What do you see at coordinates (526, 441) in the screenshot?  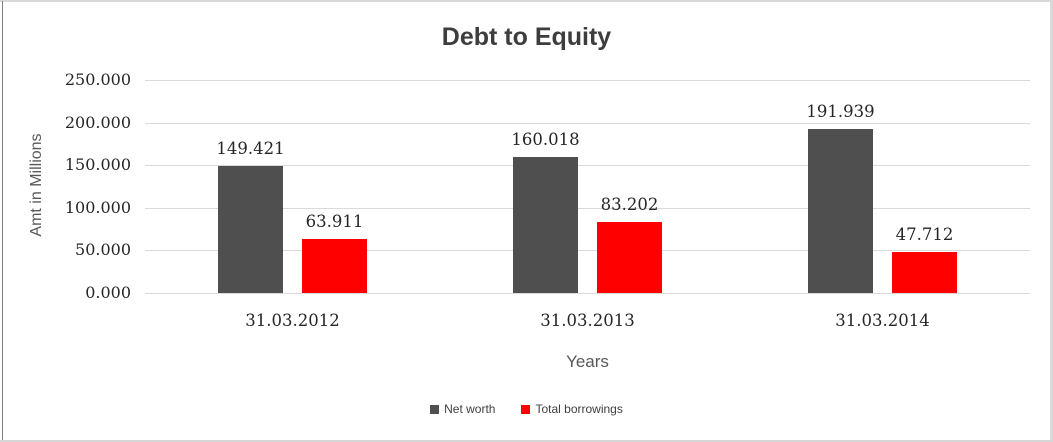 I see `chart-border-bottom` at bounding box center [526, 441].